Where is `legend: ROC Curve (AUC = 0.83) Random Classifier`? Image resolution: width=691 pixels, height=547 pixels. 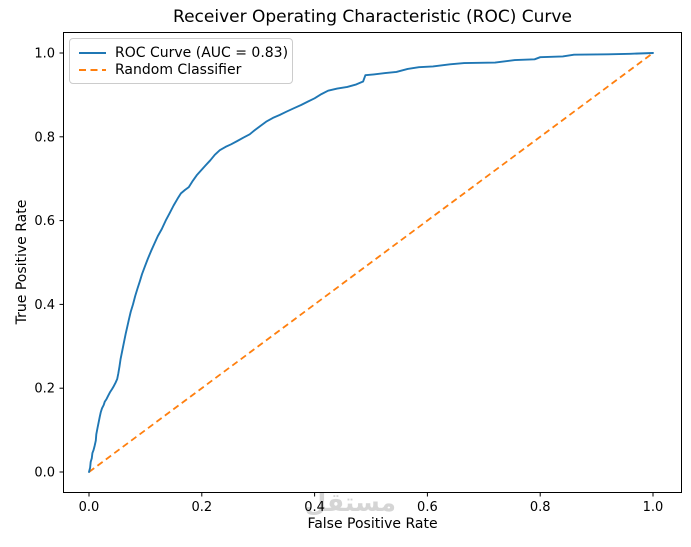 legend: ROC Curve (AUC = 0.83) Random Classifier is located at coordinates (181, 61).